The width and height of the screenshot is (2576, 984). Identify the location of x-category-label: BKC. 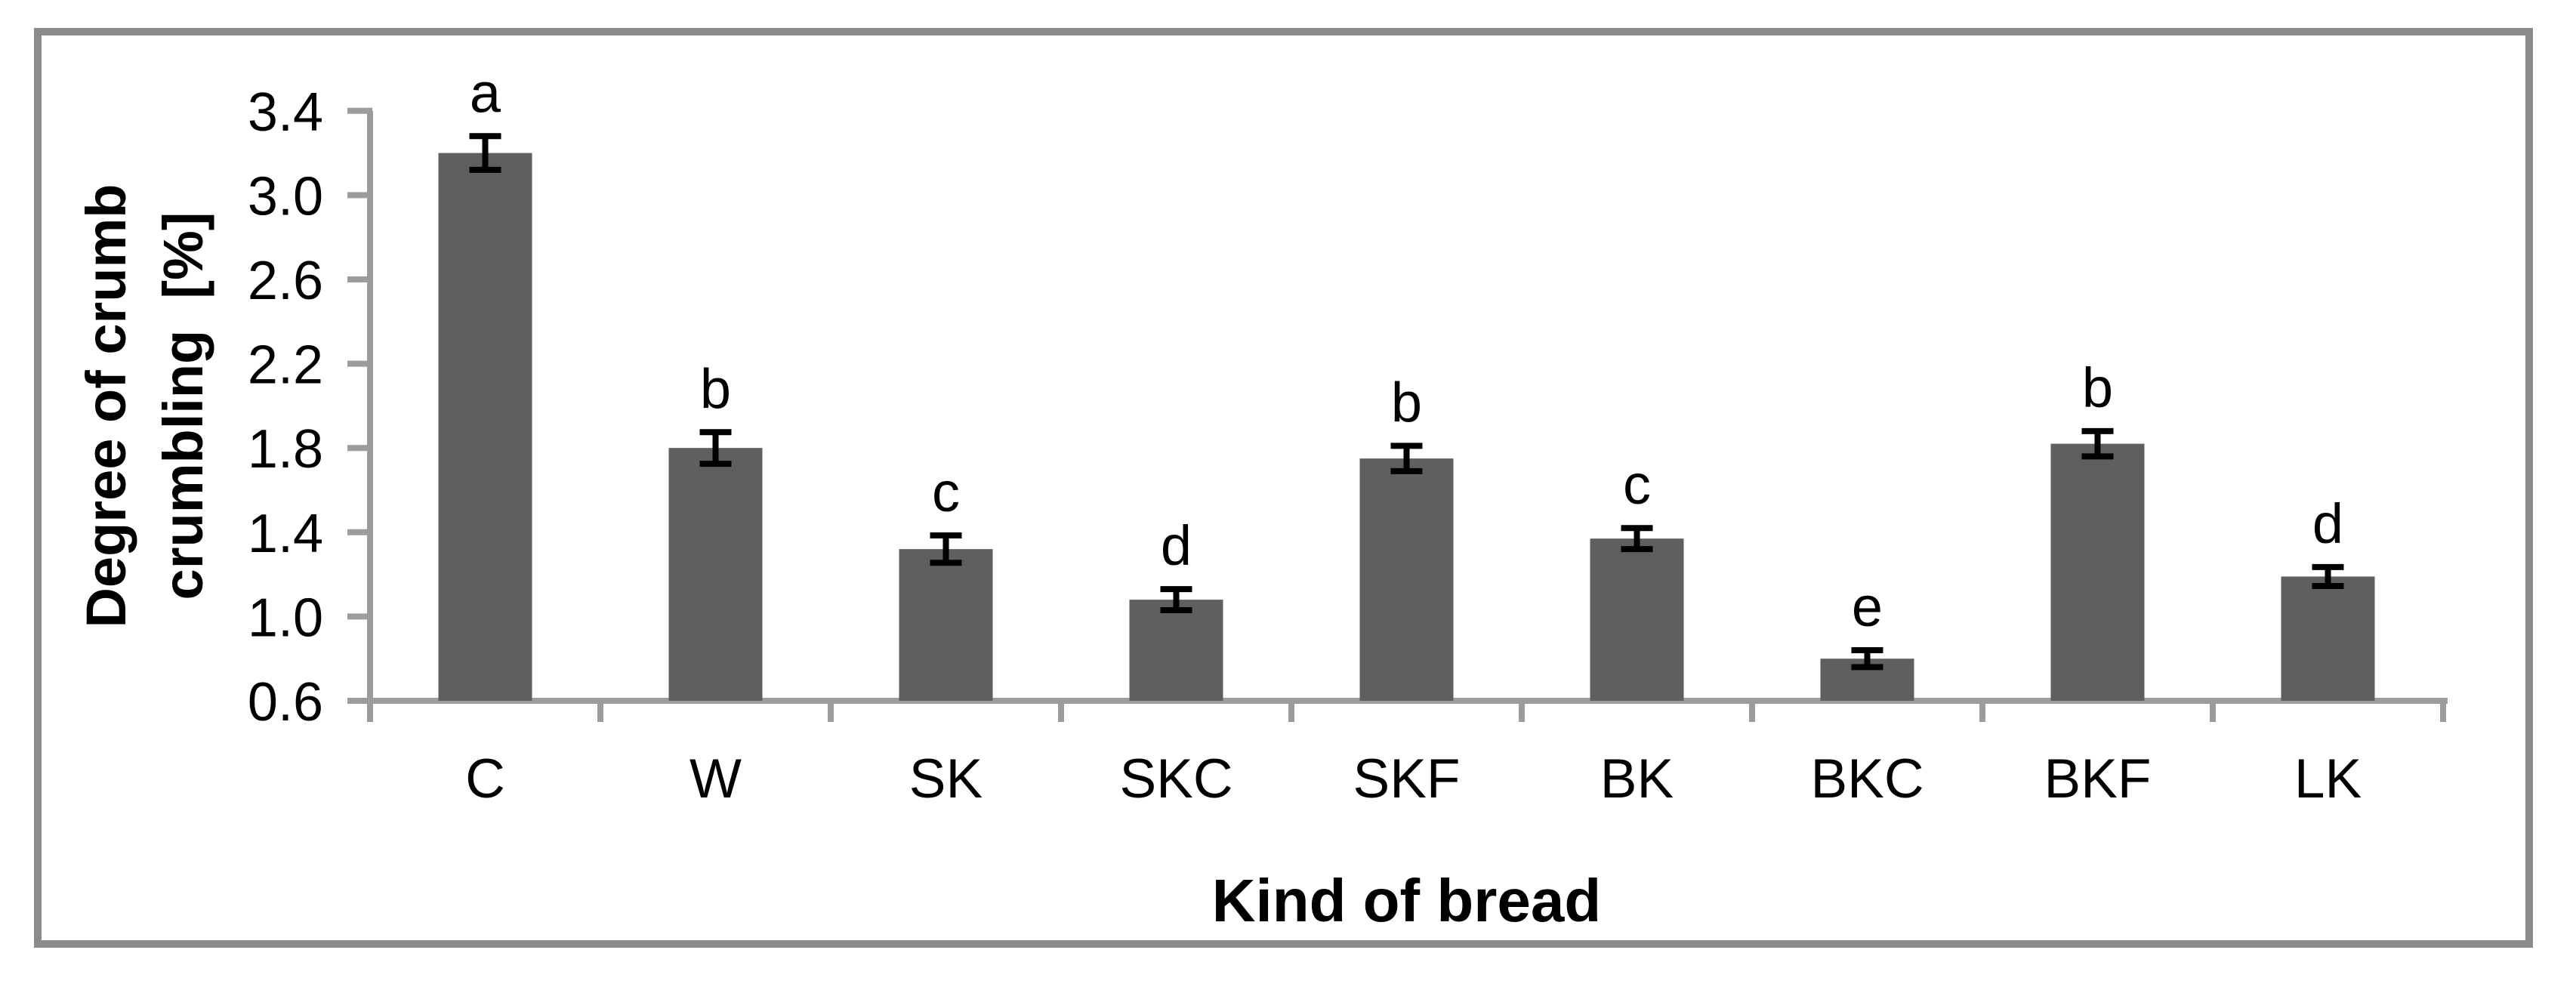
(1867, 779).